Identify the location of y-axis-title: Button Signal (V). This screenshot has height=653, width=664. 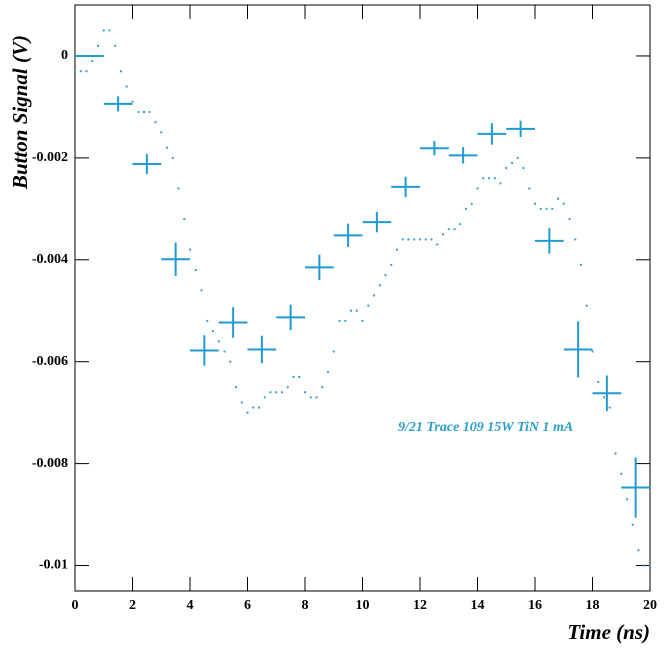
(20, 112).